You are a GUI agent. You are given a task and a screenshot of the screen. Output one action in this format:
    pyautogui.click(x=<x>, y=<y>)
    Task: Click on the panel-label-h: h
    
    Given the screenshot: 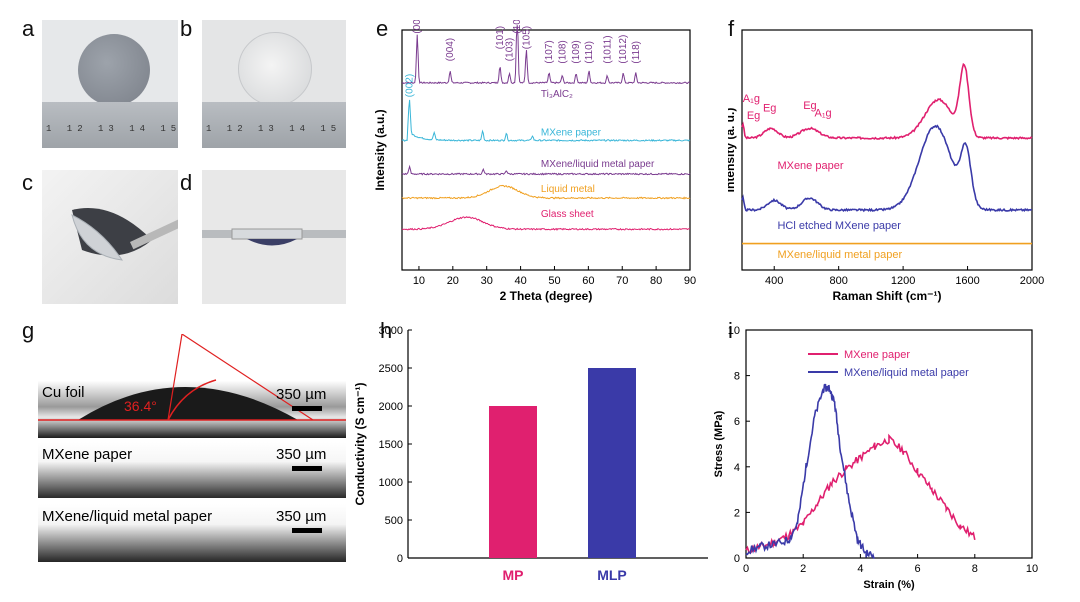 What is the action you would take?
    pyautogui.click(x=386, y=330)
    